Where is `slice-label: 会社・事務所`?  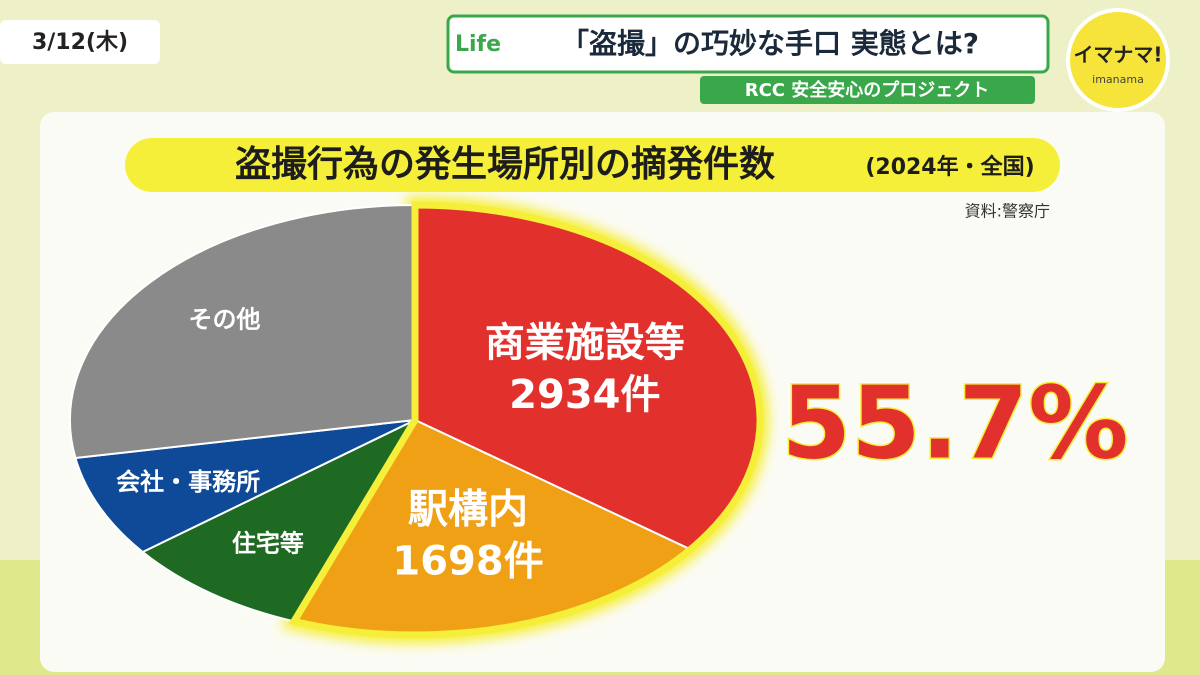
slice-label: 会社・事務所 is located at coordinates (188, 482).